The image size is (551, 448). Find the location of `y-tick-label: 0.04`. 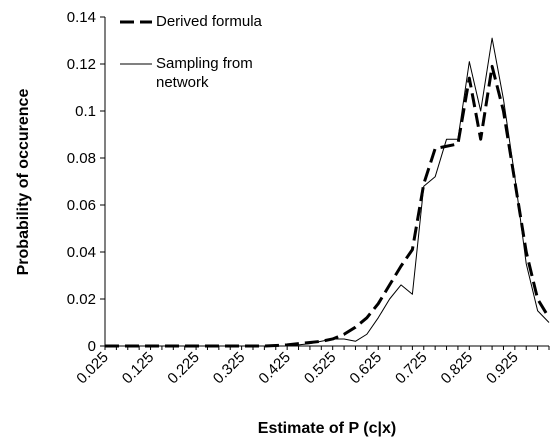

y-tick-label: 0.04 is located at coordinates (81, 252).